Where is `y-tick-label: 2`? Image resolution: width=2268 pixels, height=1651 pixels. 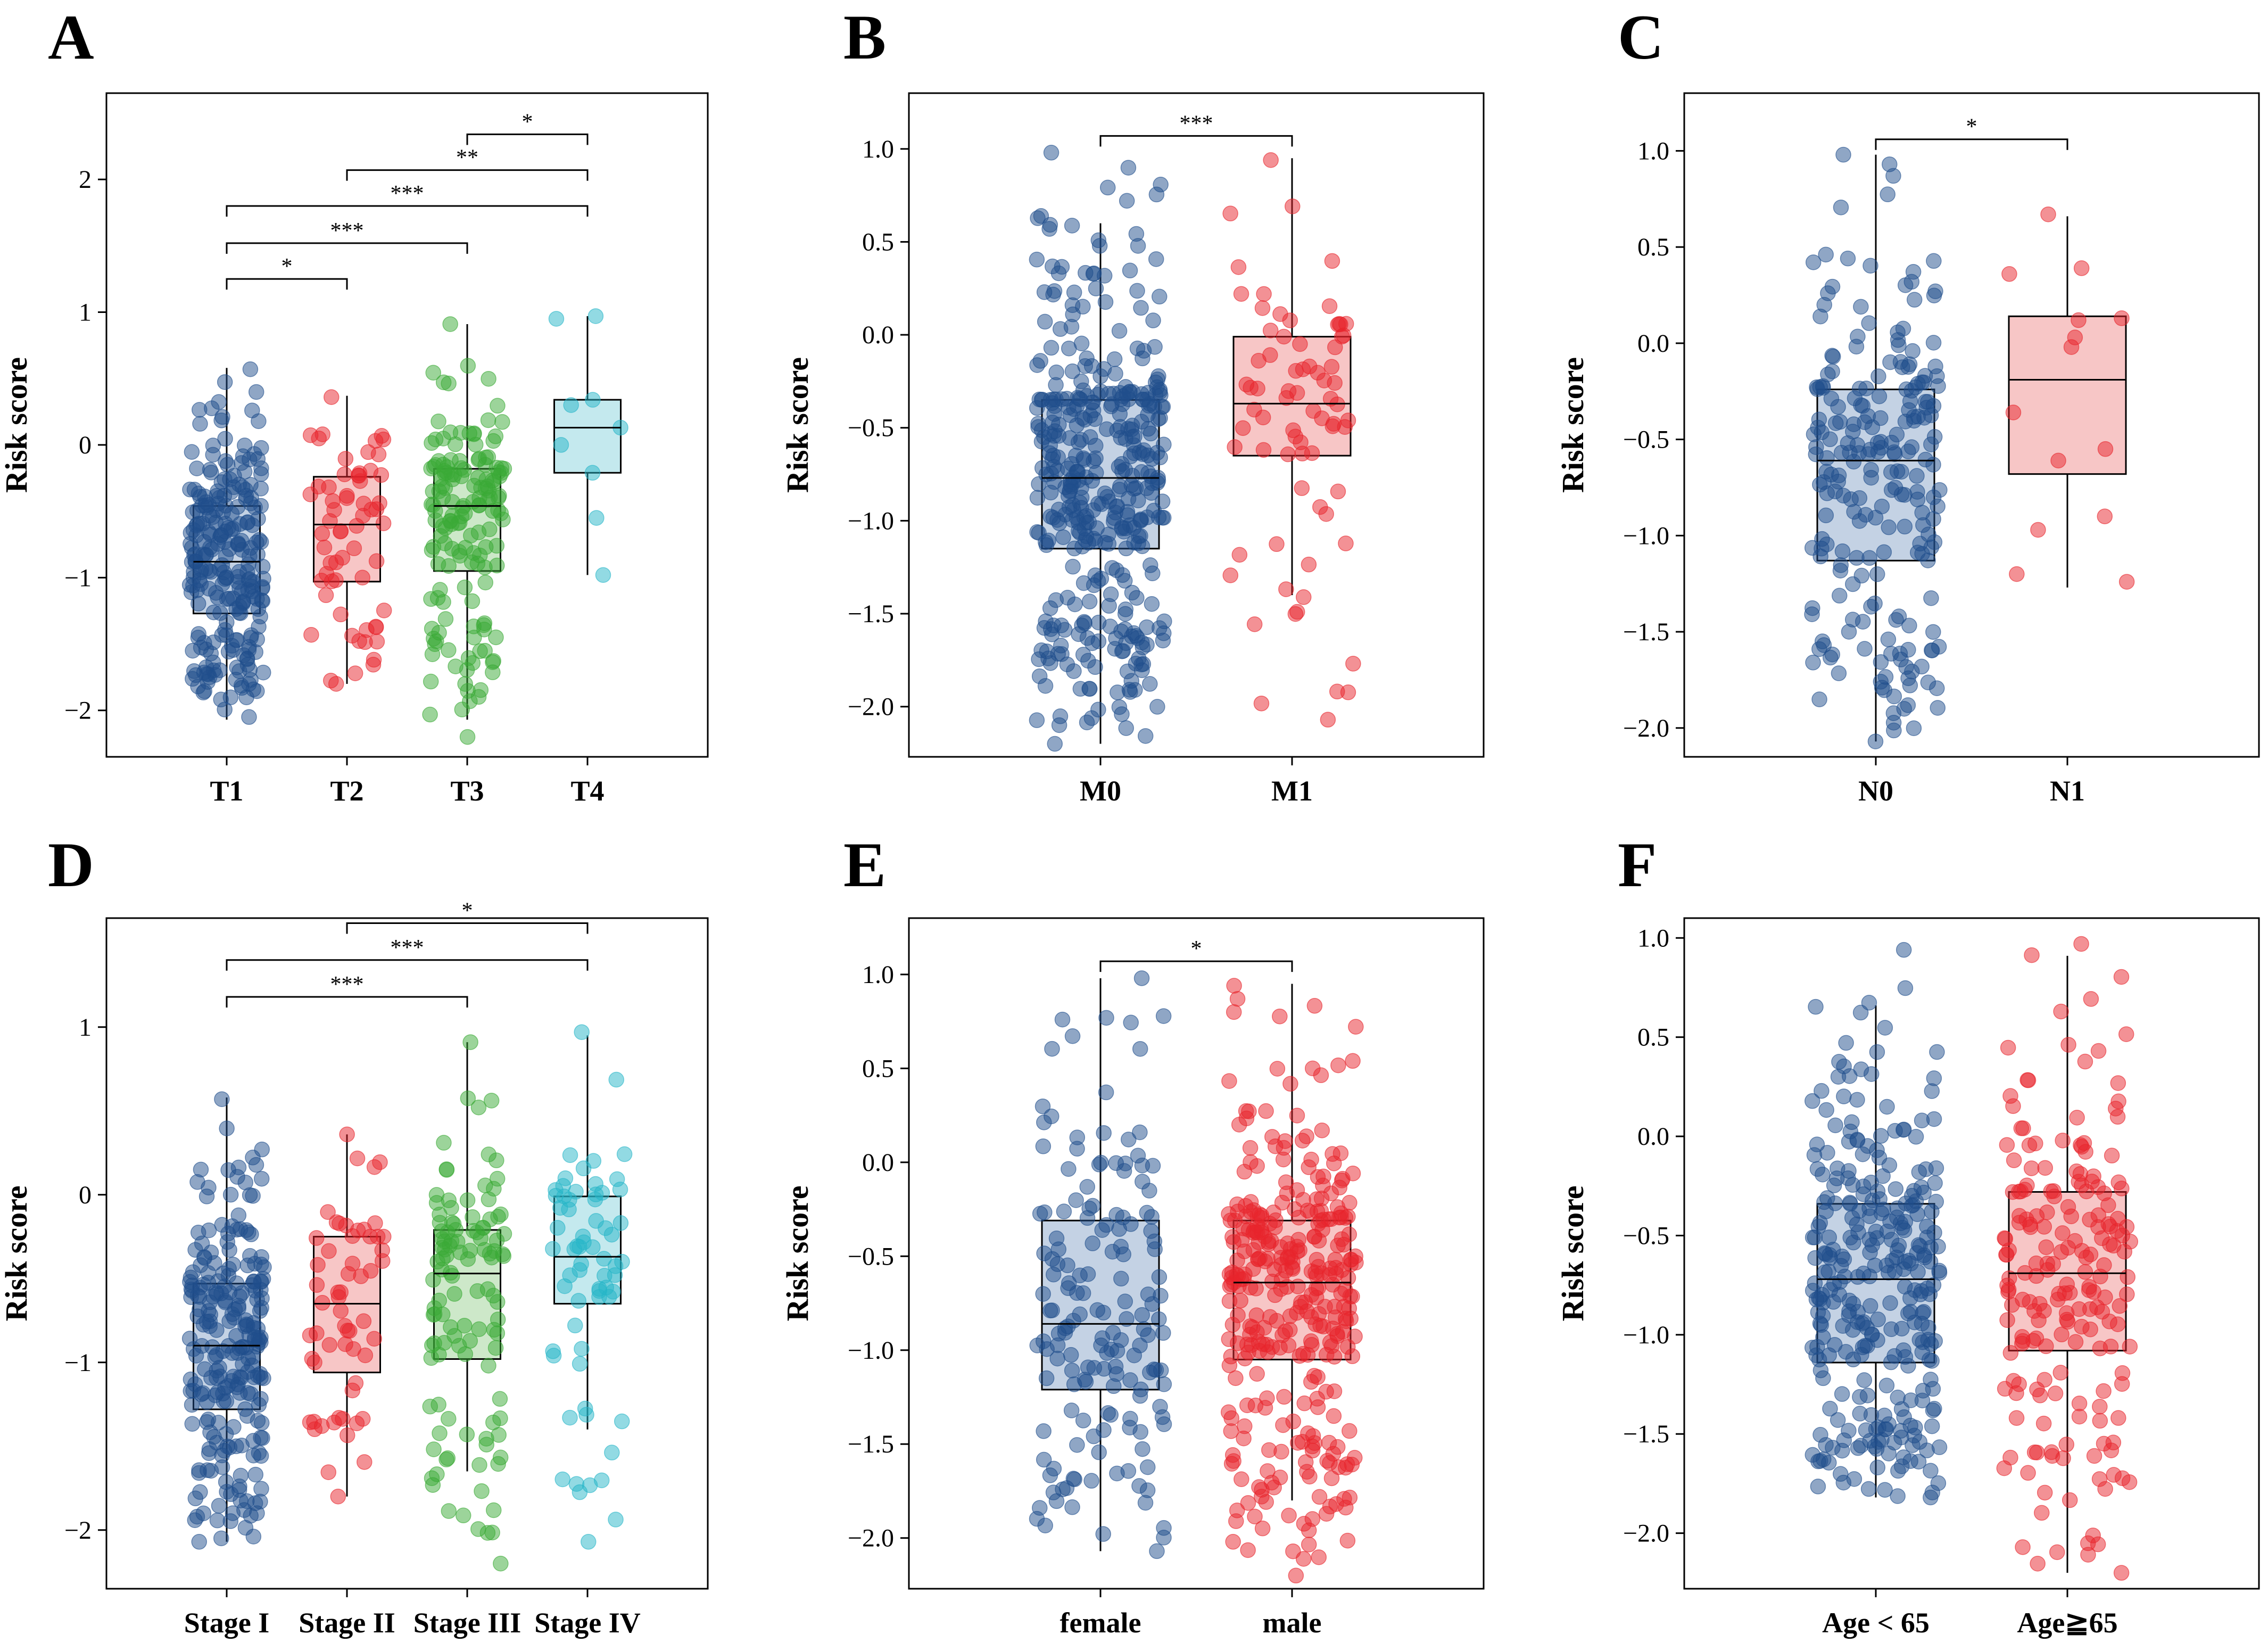 y-tick-label: 2 is located at coordinates (85, 180).